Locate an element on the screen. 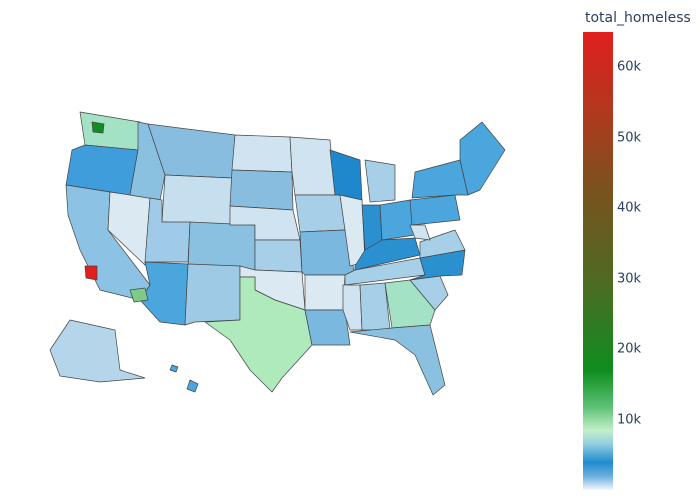 This screenshot has height=500, width=700. colorbar-tick-label: 20k is located at coordinates (629, 349).